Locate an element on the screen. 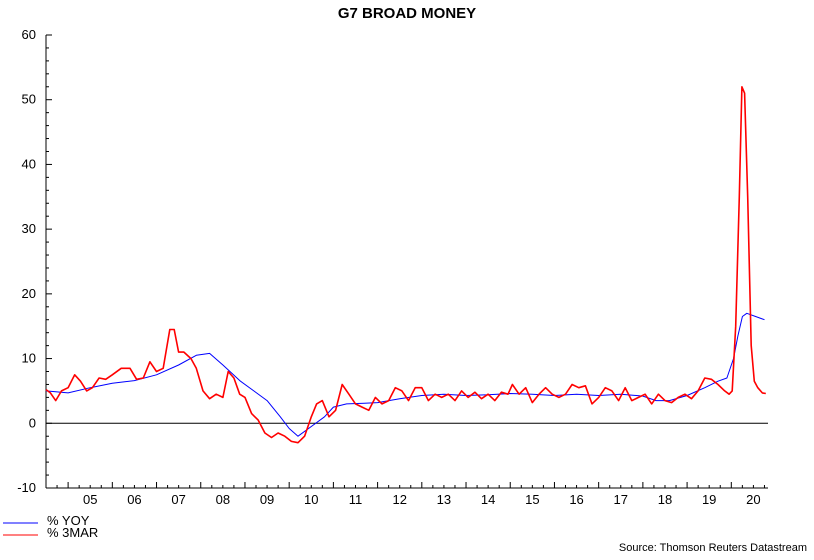 The width and height of the screenshot is (814, 560). x-tick-label: 06 is located at coordinates (134, 499).